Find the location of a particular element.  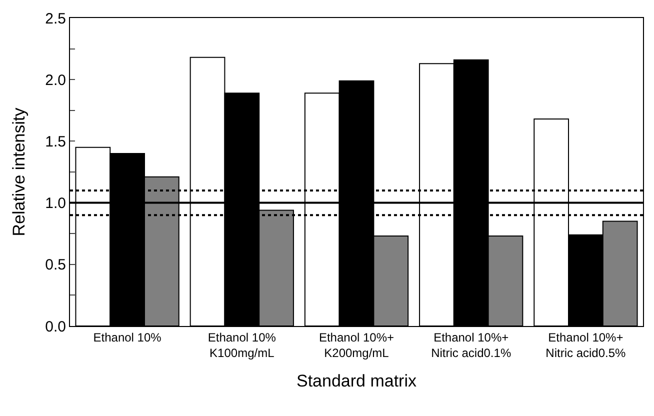

x-tick-label: Ethanol 10% K100mg/mL is located at coordinates (242, 345).